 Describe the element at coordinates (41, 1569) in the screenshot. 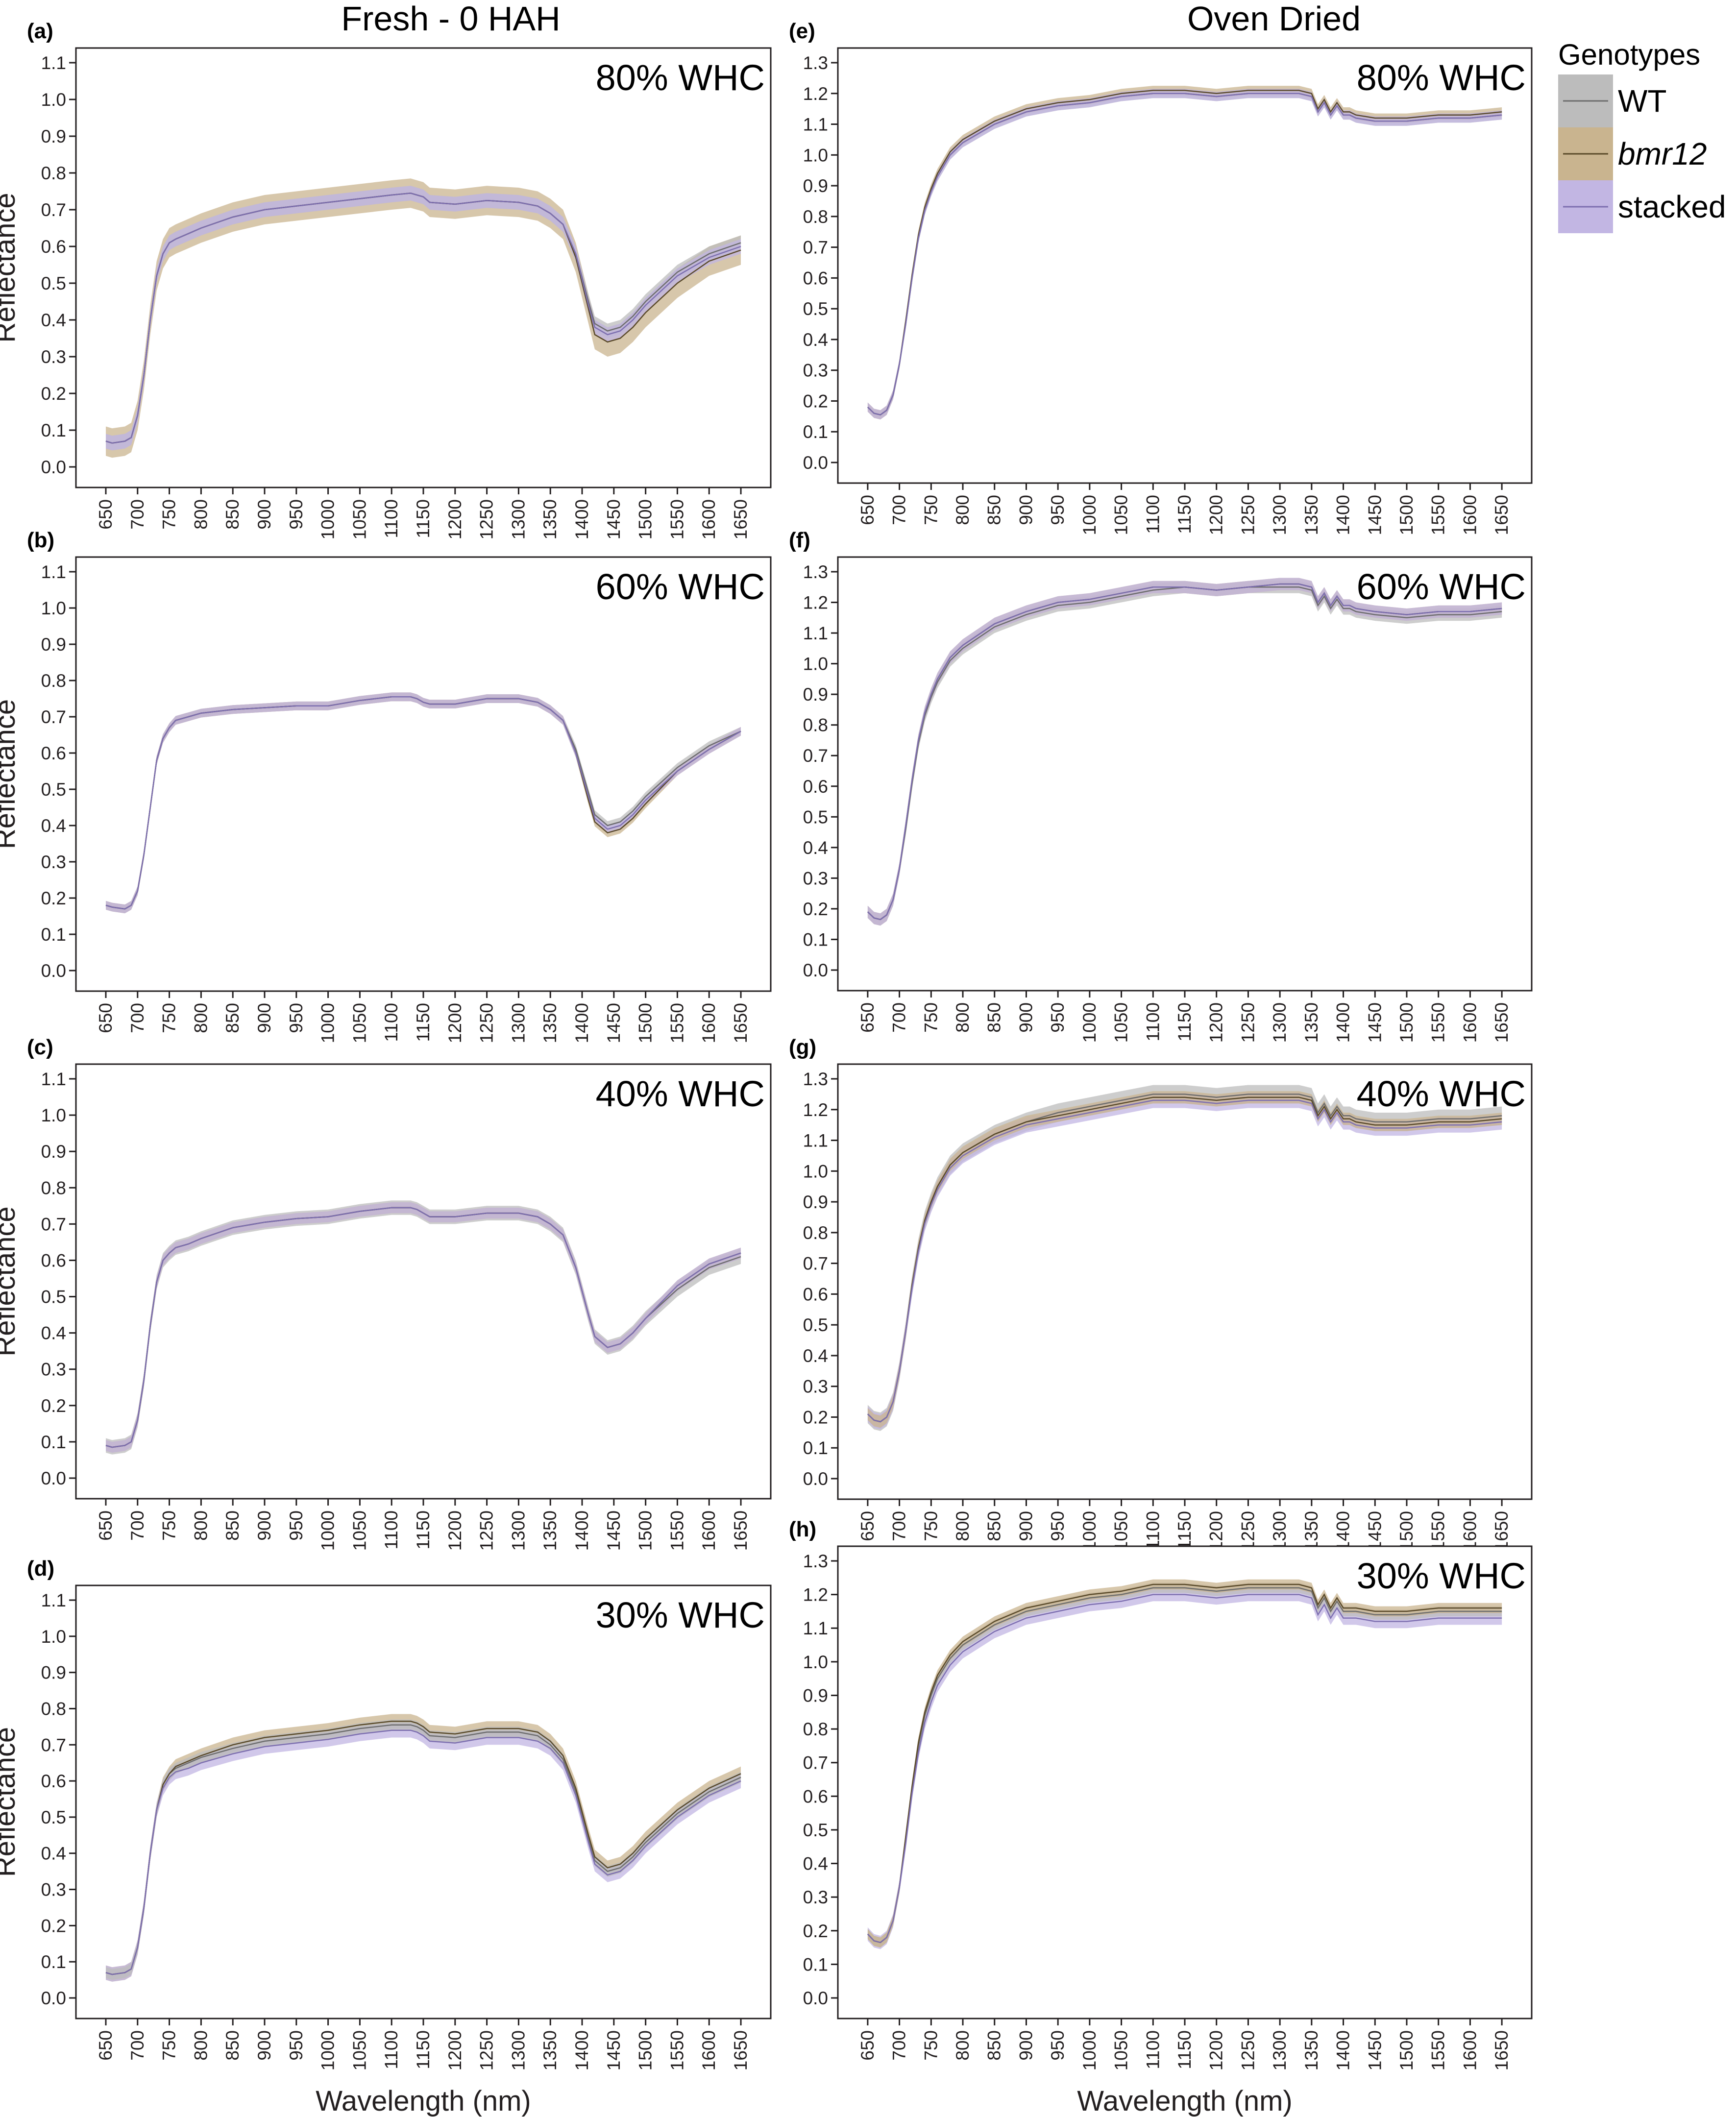

I see `panel-label: (d)` at that location.